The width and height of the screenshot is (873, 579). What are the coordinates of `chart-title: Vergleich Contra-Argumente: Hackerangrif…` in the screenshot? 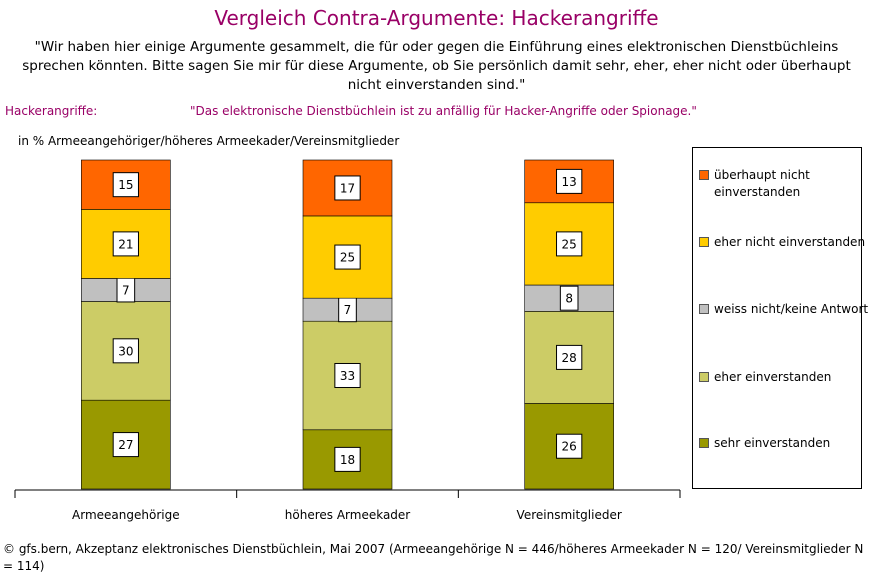 It's located at (436, 18).